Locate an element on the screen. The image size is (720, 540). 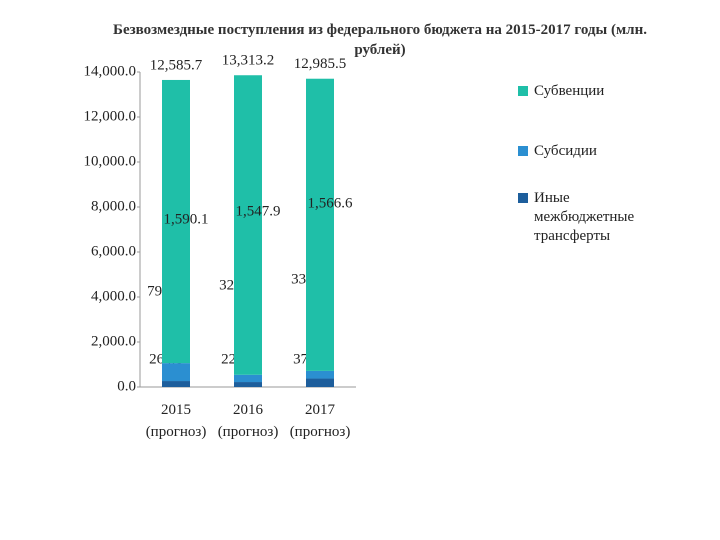
legend-entry: Иные межбюджетные трансферты is located at coordinates (593, 217).